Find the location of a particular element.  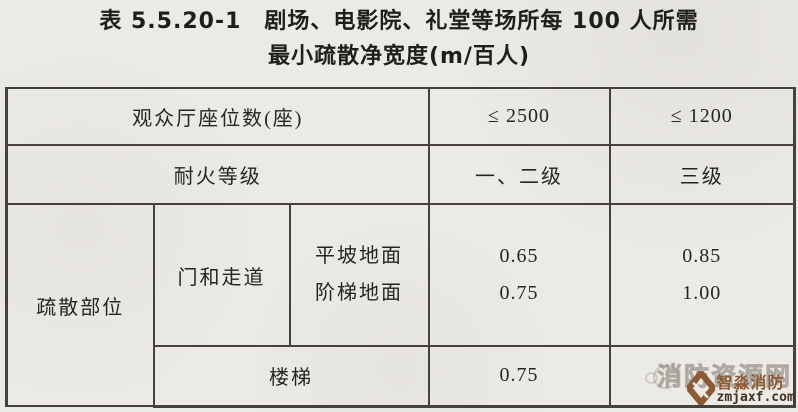

seat-count-header-cell: 观众厅座位数(座) is located at coordinates (217, 116).